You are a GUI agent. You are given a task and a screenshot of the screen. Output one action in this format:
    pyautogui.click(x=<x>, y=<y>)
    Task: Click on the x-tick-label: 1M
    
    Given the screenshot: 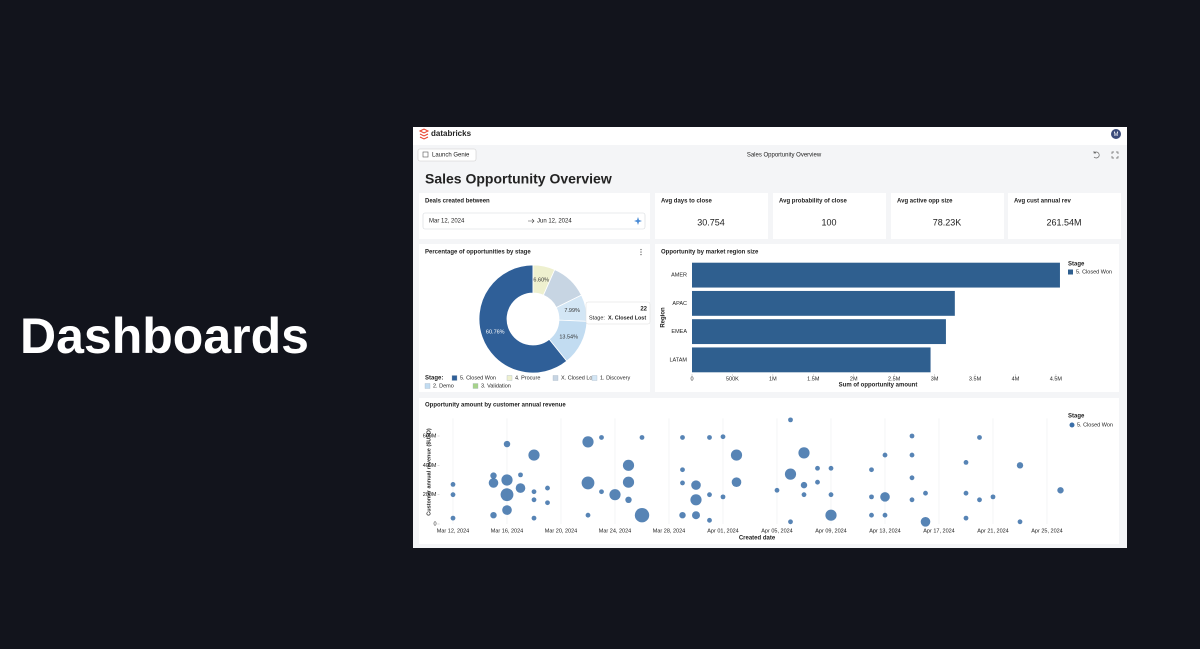 What is the action you would take?
    pyautogui.click(x=773, y=379)
    